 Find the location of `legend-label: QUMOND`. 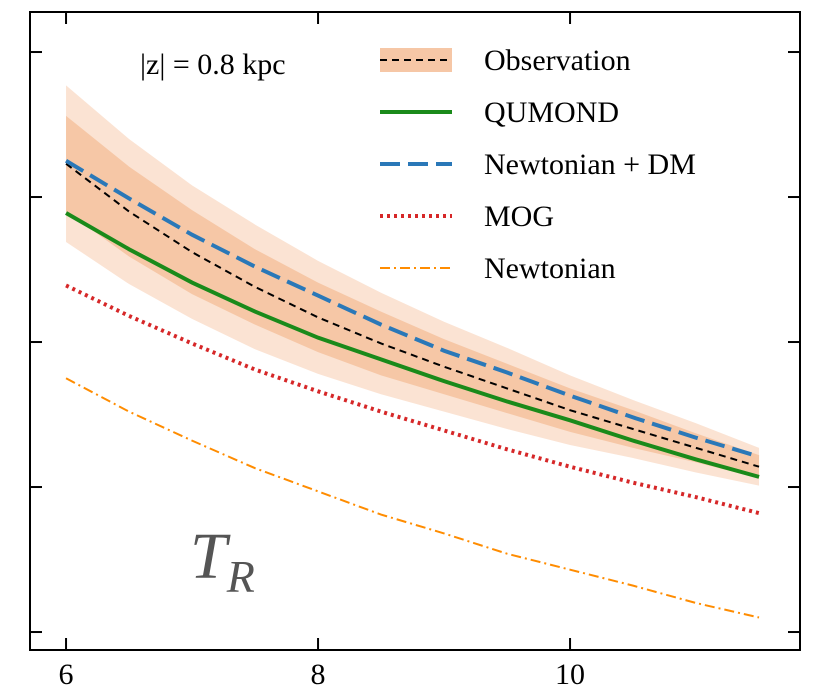

legend-label: QUMOND is located at coordinates (551, 112).